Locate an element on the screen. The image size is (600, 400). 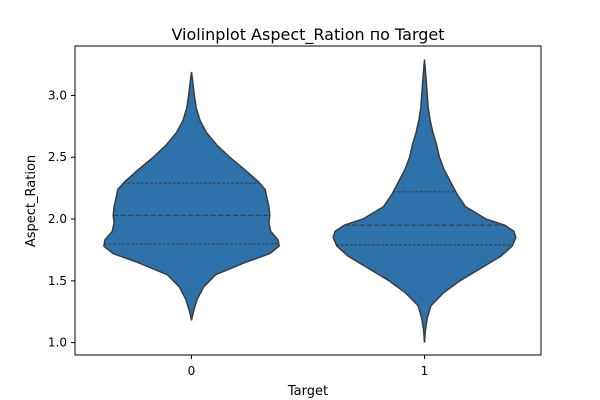
x-axis-label: Target is located at coordinates (307, 391).